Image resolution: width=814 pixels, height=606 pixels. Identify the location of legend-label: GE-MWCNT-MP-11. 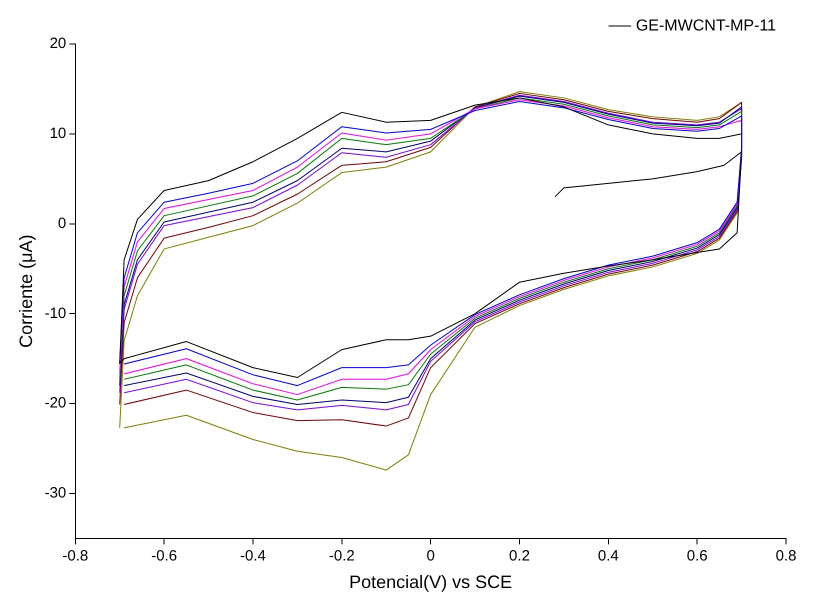
(706, 25).